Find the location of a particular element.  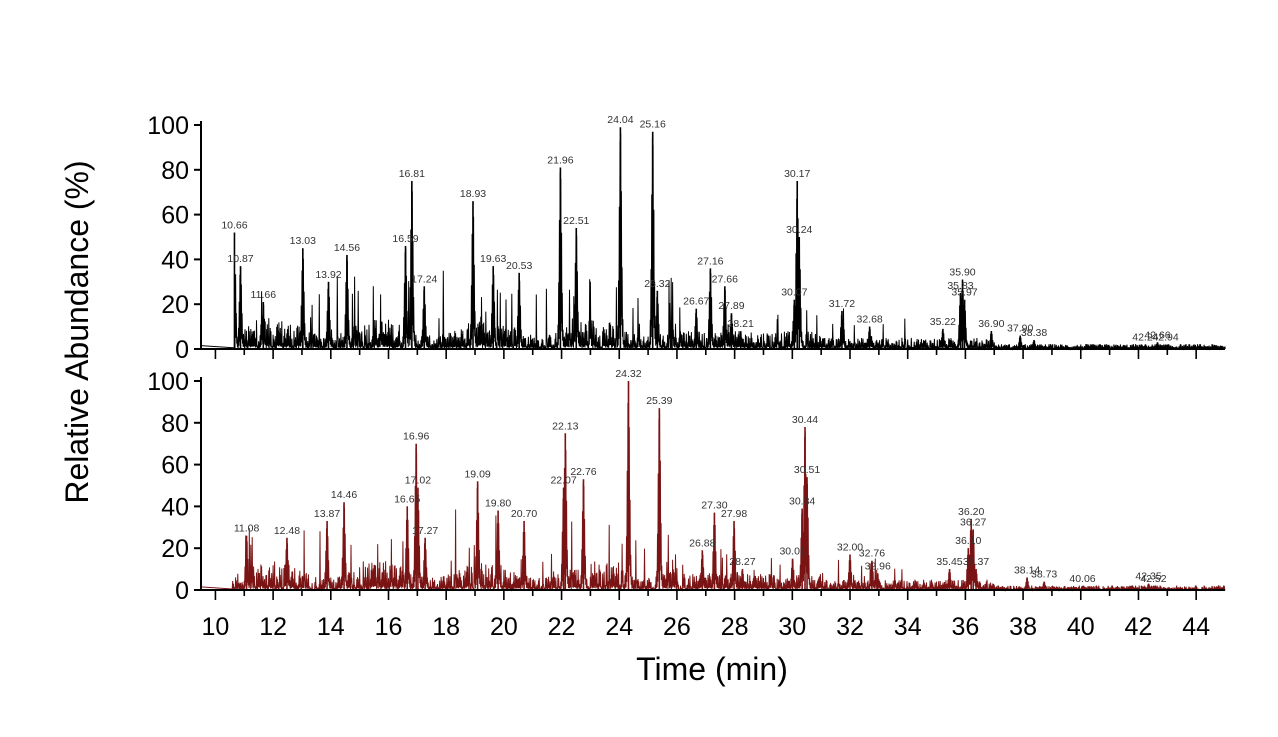

peak-label: 36.37 is located at coordinates (976, 562).